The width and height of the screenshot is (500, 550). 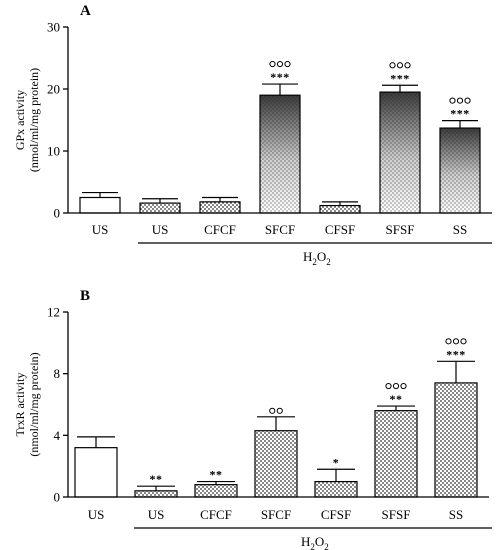 What do you see at coordinates (336, 462) in the screenshot?
I see `significance-asterisks: *` at bounding box center [336, 462].